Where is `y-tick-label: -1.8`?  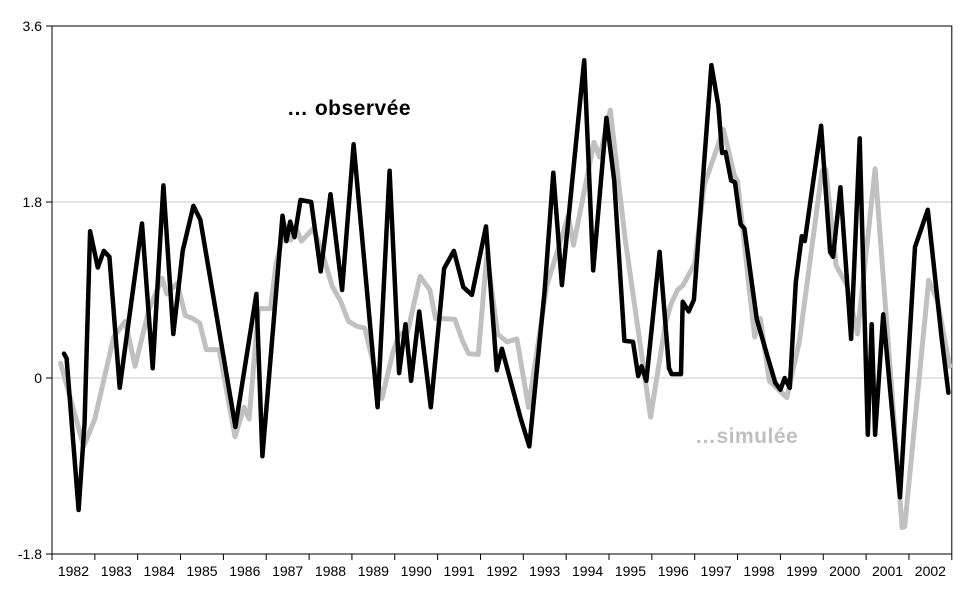 y-tick-label: -1.8 is located at coordinates (30, 554).